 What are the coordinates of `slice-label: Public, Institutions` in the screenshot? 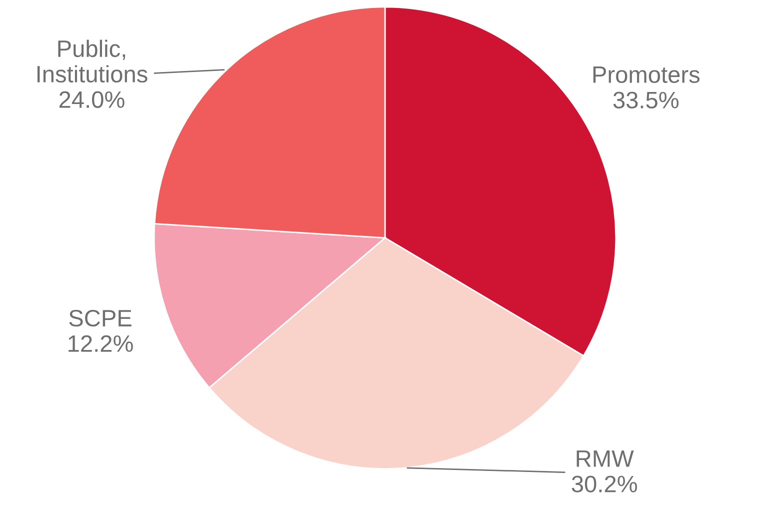 It's located at (92, 61).